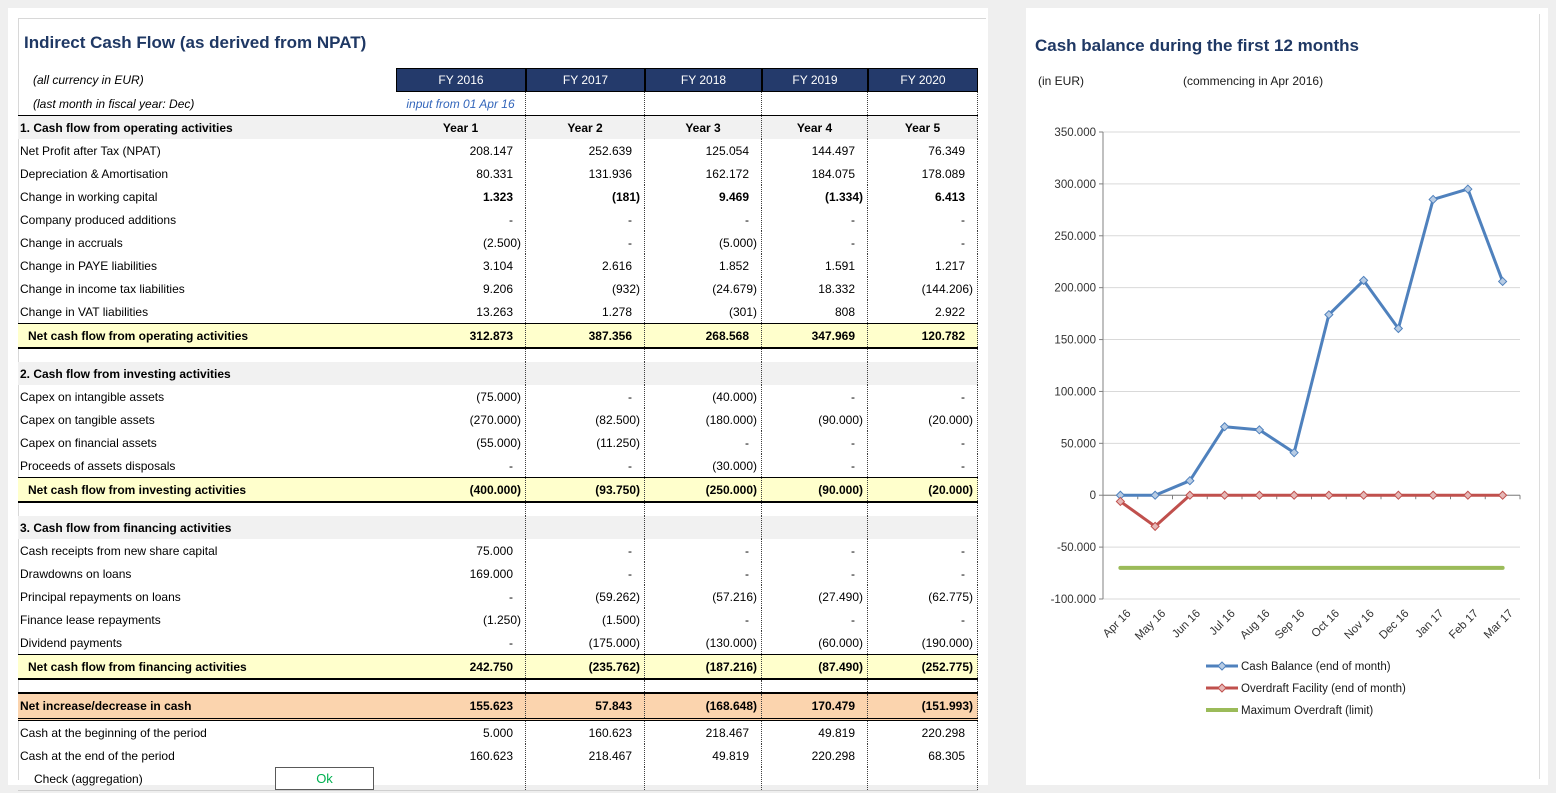 The height and width of the screenshot is (793, 1556). What do you see at coordinates (815, 173) in the screenshot?
I see `value-cell: 184.075` at bounding box center [815, 173].